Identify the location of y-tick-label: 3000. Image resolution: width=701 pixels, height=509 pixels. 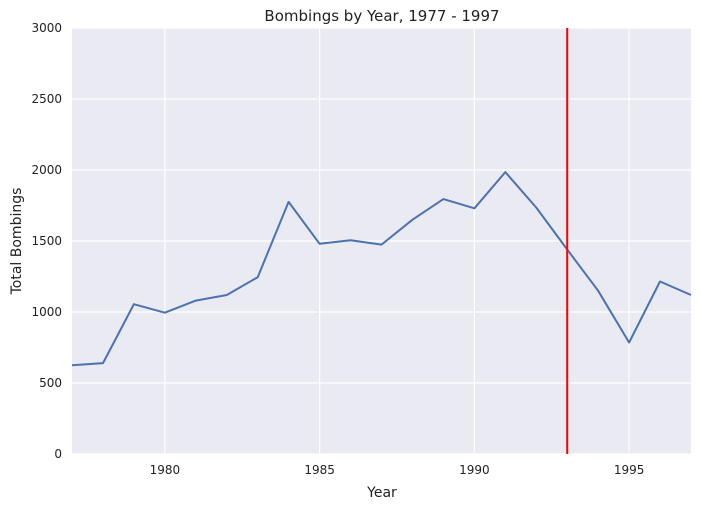
(46, 28).